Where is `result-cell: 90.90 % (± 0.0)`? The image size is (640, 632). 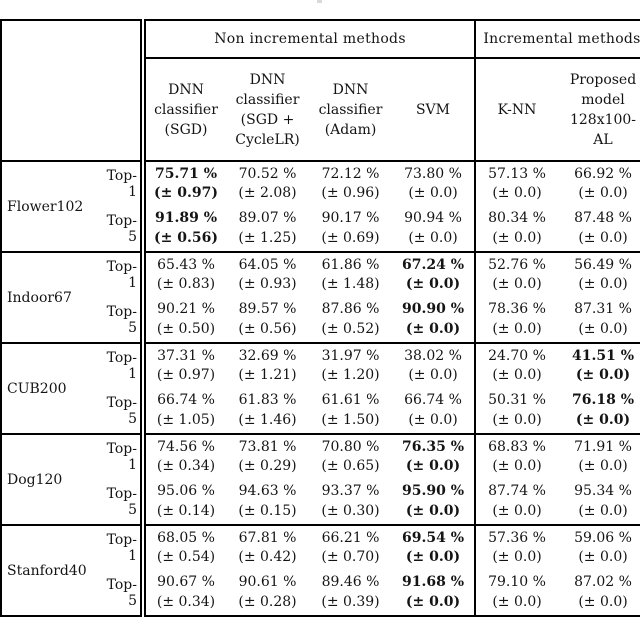 result-cell: 90.90 % (± 0.0) is located at coordinates (433, 320).